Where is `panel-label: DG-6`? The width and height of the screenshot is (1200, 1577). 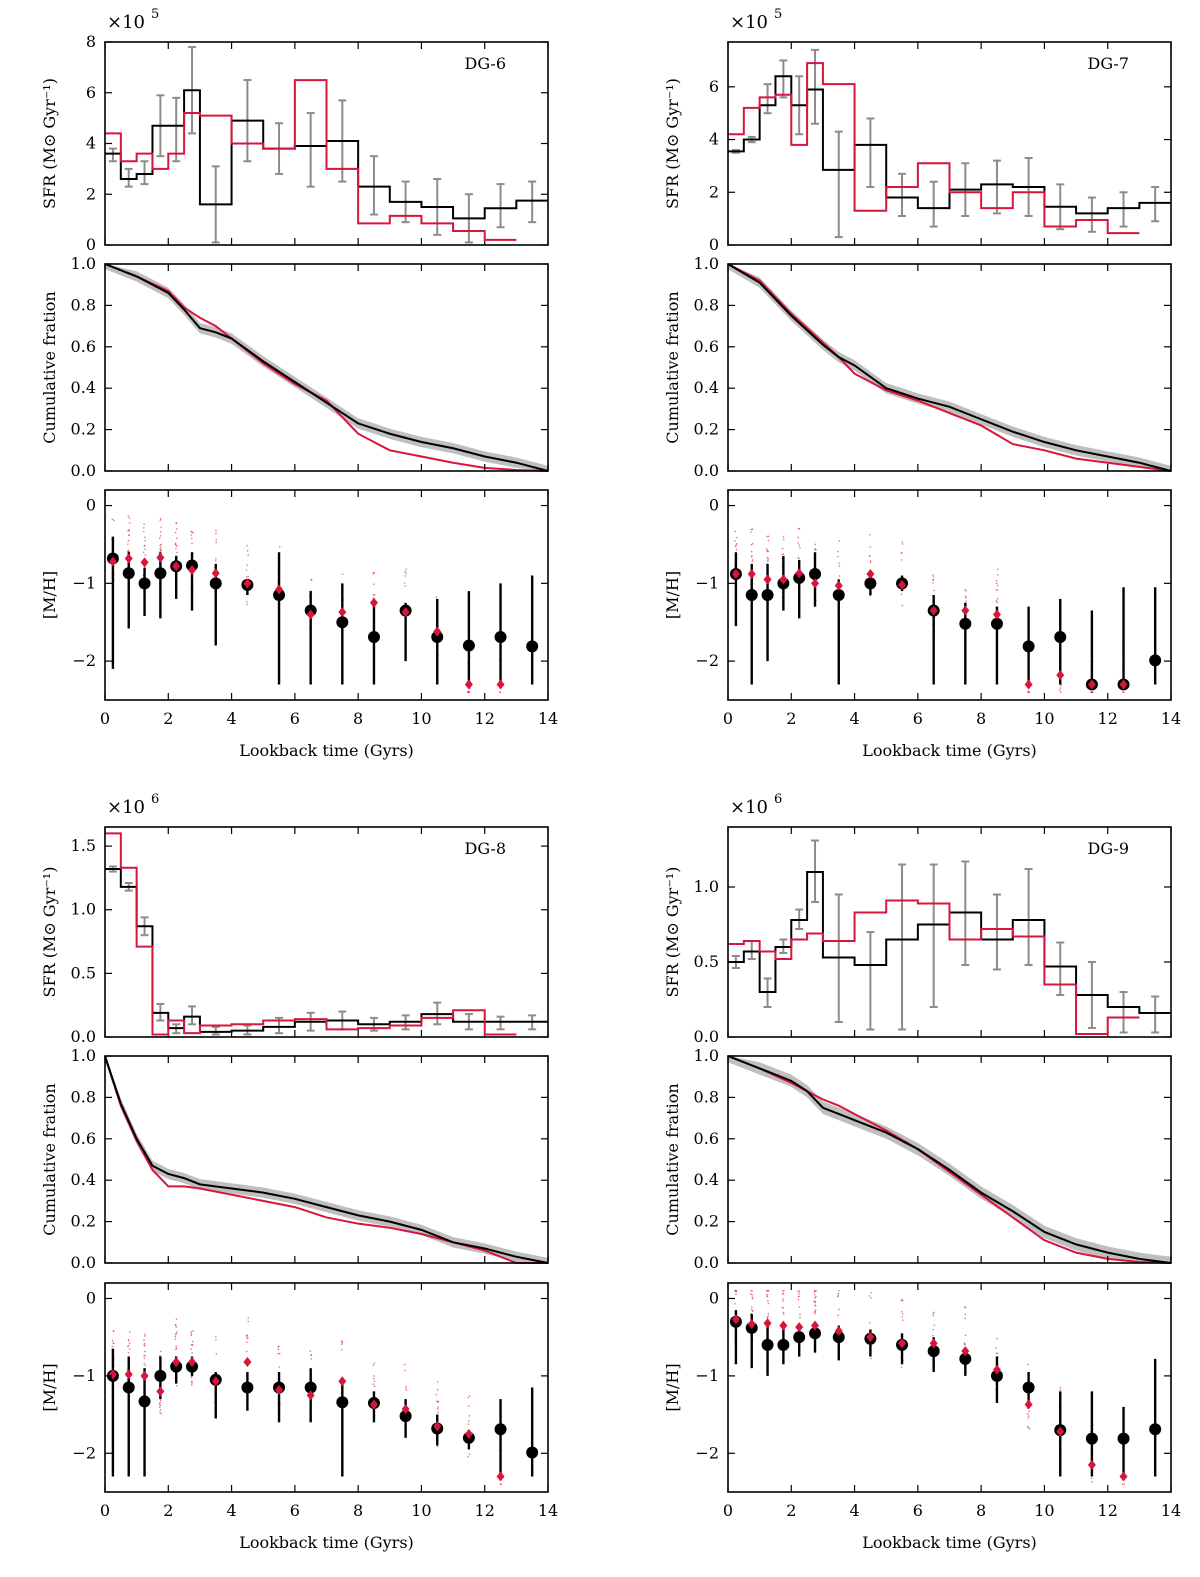 panel-label: DG-6 is located at coordinates (486, 63).